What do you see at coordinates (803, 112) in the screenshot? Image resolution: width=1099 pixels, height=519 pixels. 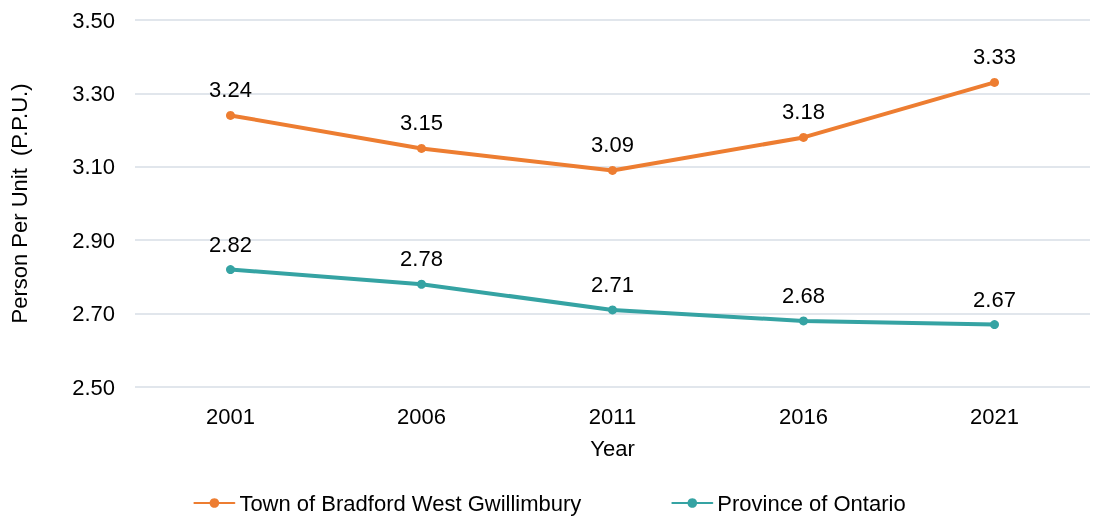 I see `data-label: 3.18` at bounding box center [803, 112].